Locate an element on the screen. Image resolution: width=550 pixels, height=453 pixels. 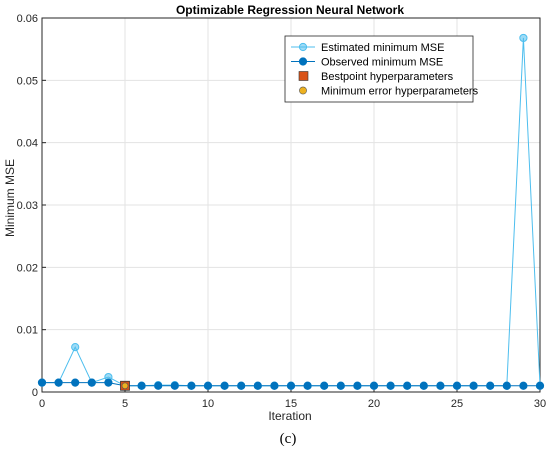
y-tick-label: 0.02 is located at coordinates (27, 268).